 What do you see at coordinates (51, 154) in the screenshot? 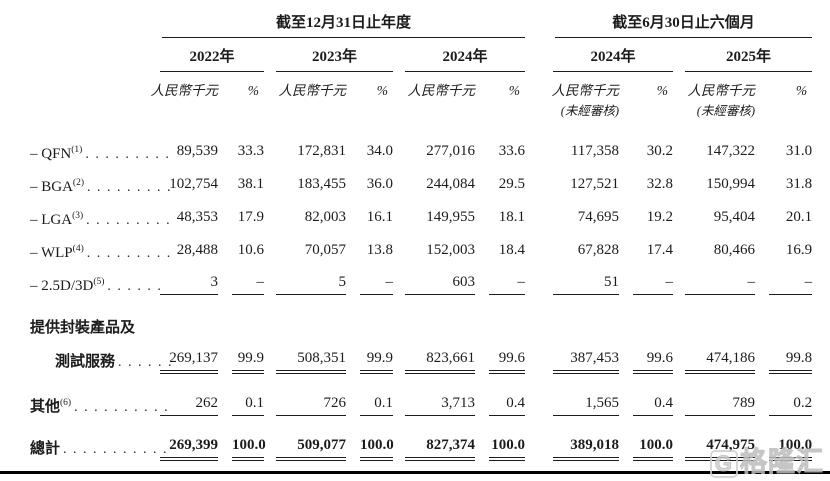
I see `row-label: – QFN` at bounding box center [51, 154].